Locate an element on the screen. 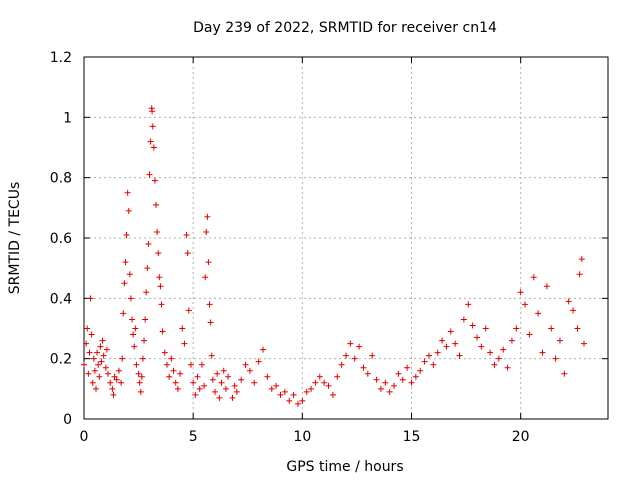 This screenshot has height=480, width=640. x-tick-label: 20 is located at coordinates (521, 437).